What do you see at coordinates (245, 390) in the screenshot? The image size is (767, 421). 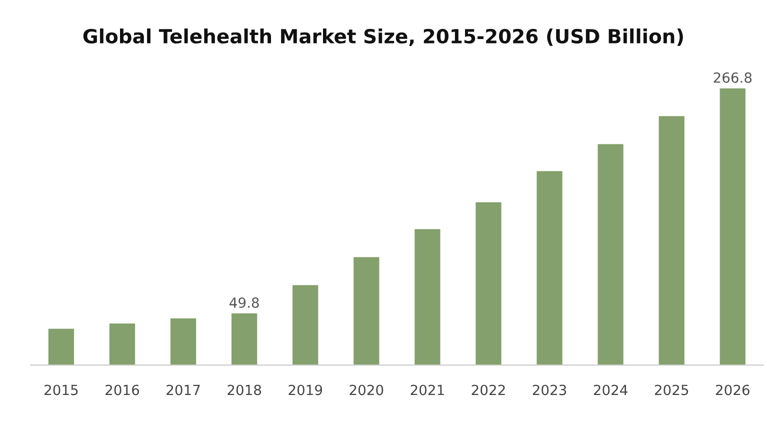 I see `x-tick-label: 2018` at bounding box center [245, 390].